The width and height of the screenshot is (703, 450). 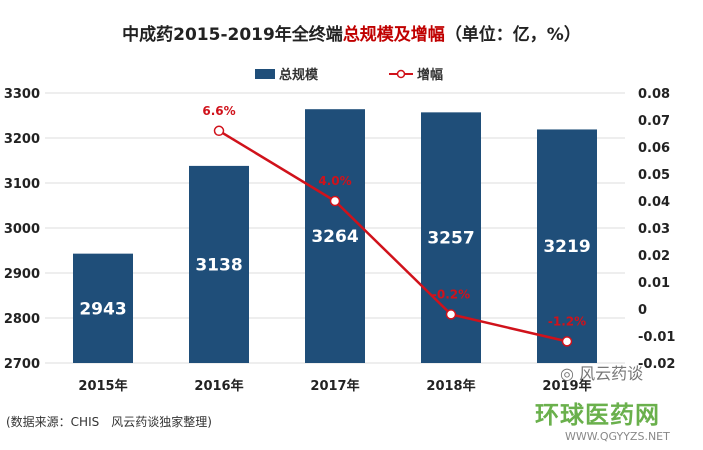 I want to click on bar-value-label: 3138, so click(x=218, y=265).